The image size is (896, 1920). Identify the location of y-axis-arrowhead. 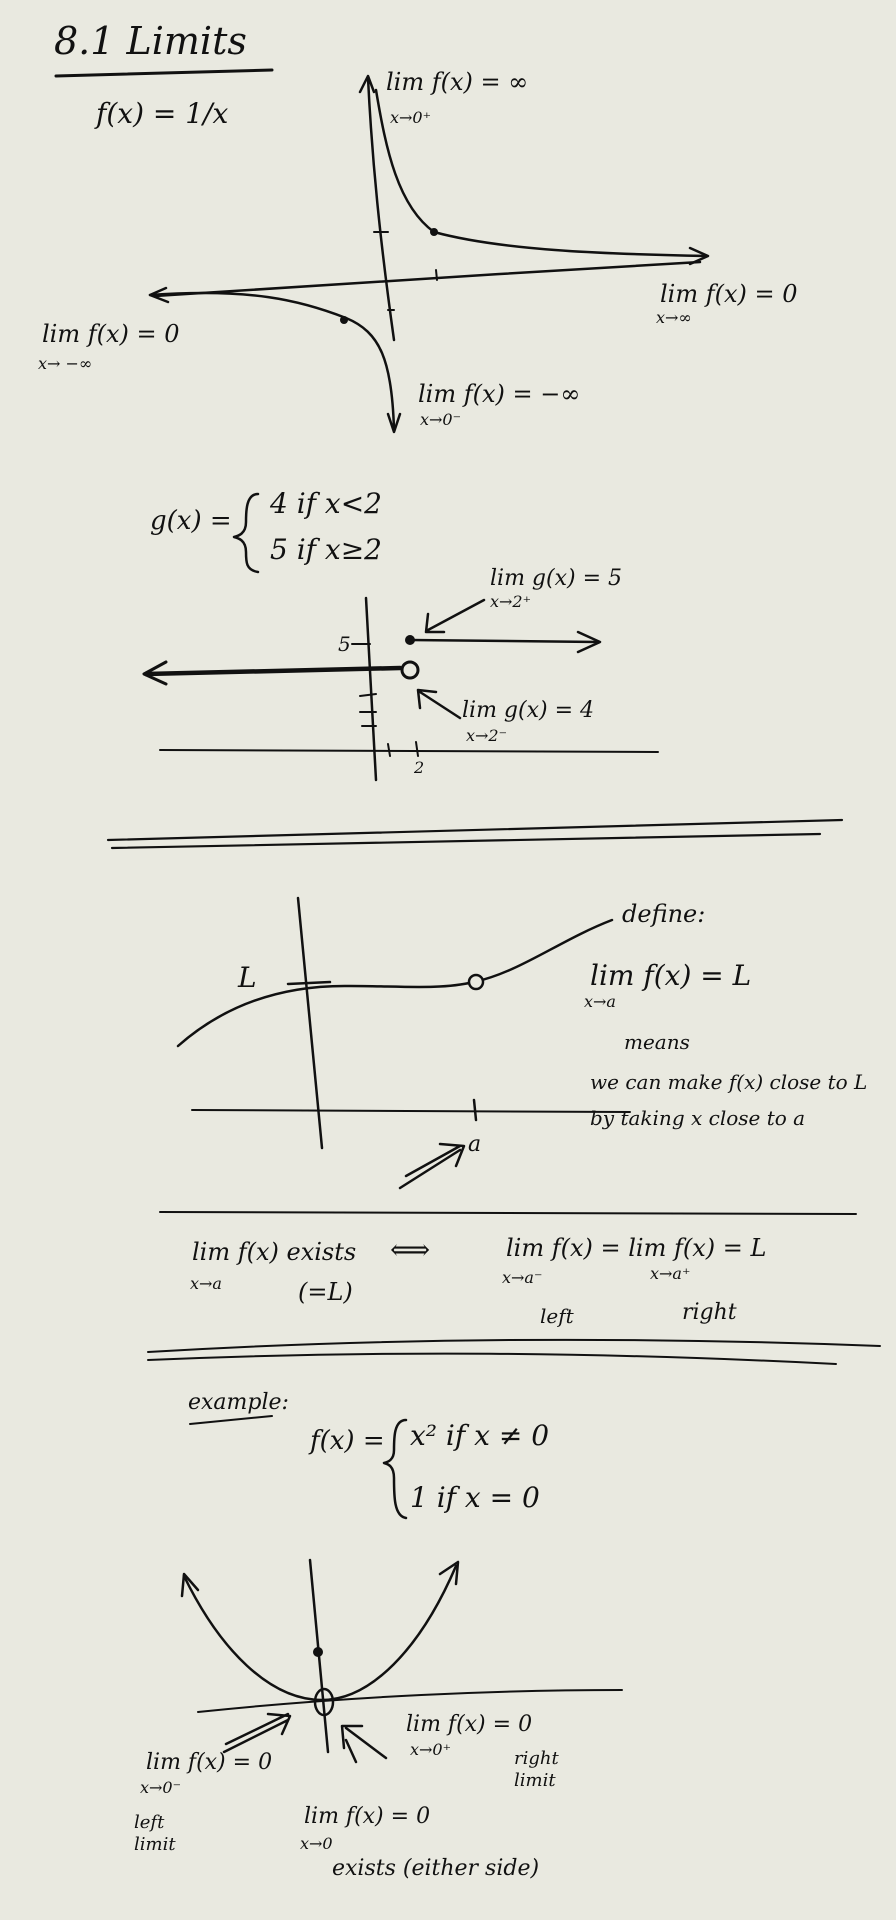
(367, 84).